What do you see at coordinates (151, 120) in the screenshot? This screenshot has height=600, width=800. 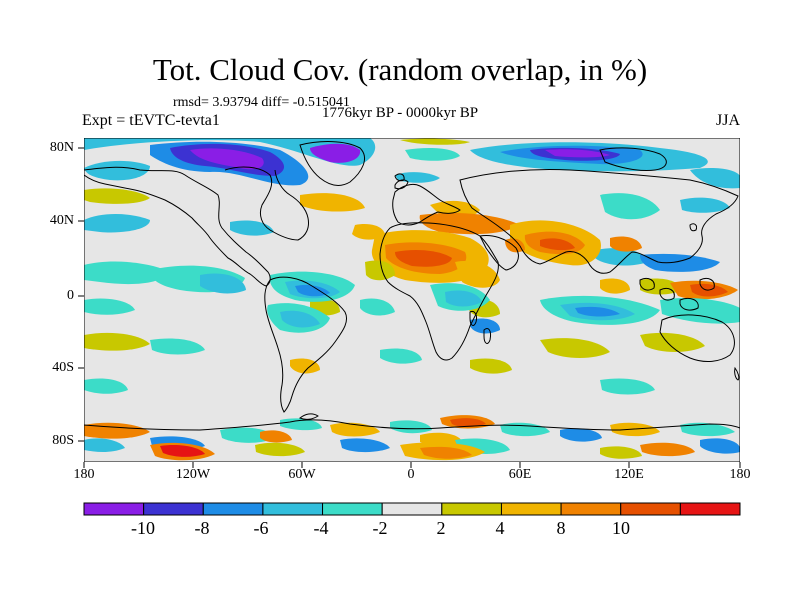 I see `experiment-label: Expt = tEVTC-tevta1` at bounding box center [151, 120].